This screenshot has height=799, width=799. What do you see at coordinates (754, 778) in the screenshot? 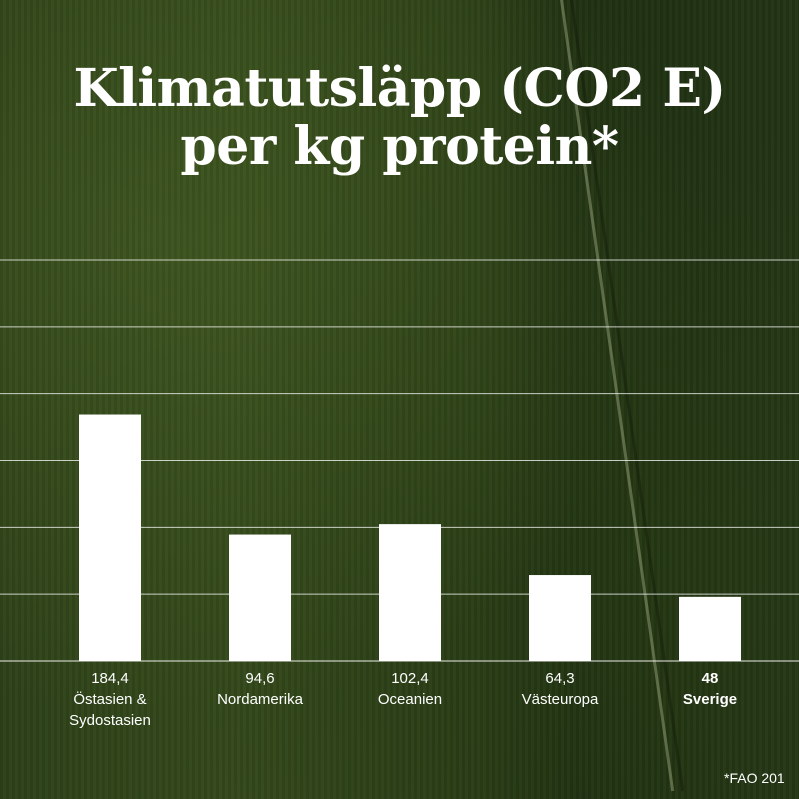
I see `footnote: *FAO 201` at bounding box center [754, 778].